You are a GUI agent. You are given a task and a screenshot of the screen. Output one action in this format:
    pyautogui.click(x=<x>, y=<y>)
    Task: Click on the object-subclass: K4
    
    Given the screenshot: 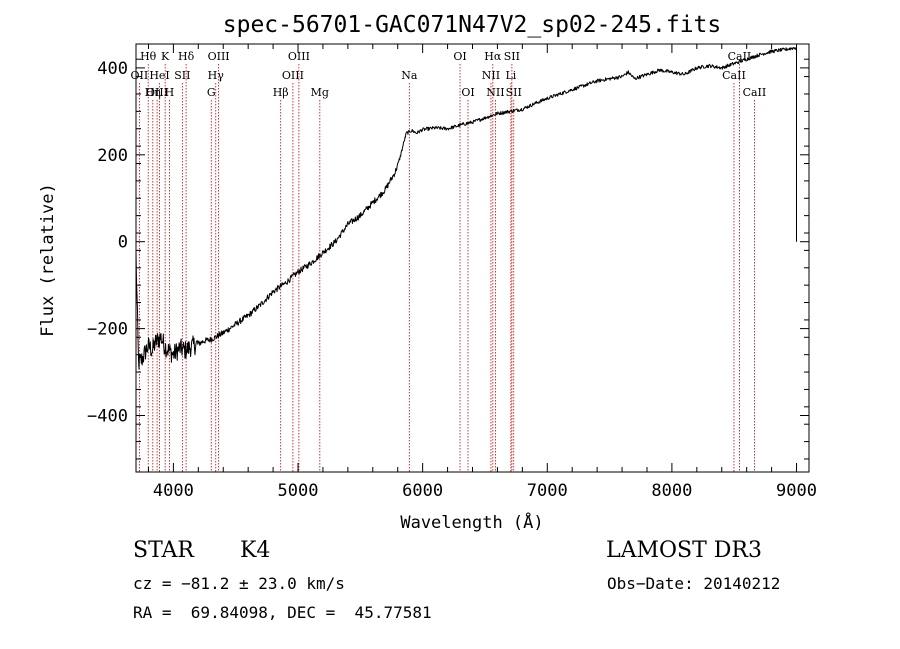 What is the action you would take?
    pyautogui.click(x=255, y=550)
    